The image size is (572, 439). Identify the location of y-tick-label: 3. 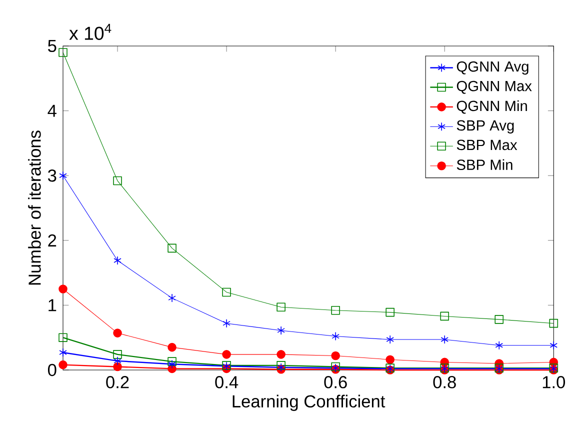
(52, 175).